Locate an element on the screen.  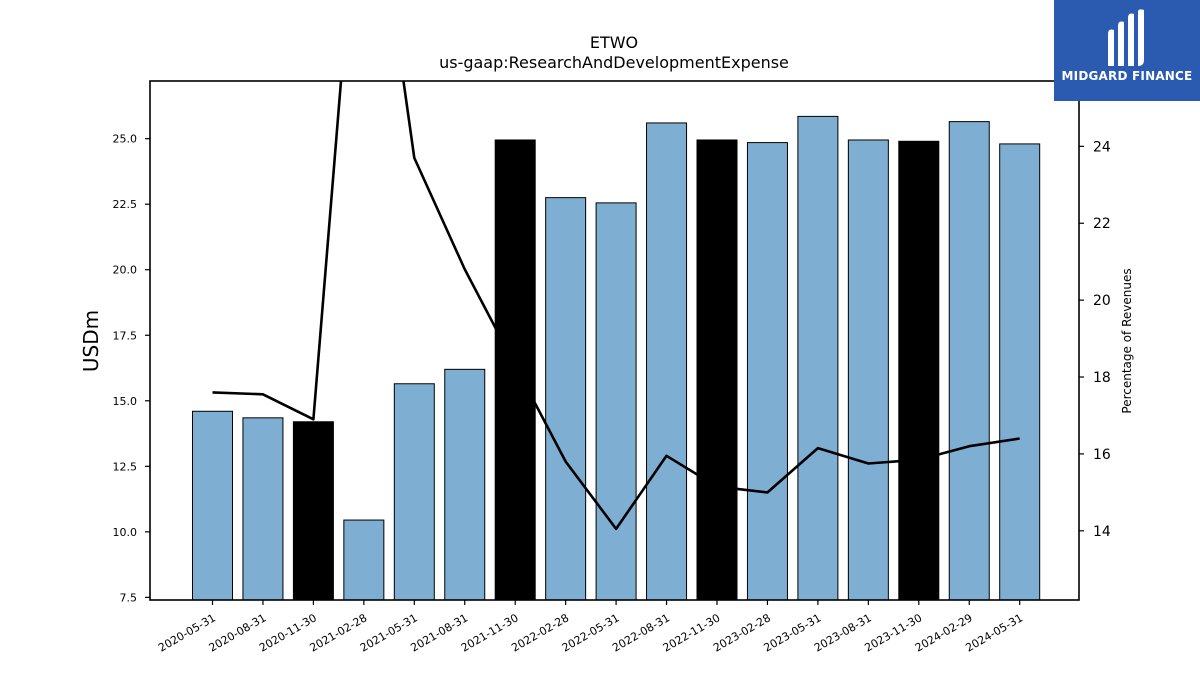
chart-subtitle: us-gaap:ResearchAndDevelopmentExpense is located at coordinates (614, 62).